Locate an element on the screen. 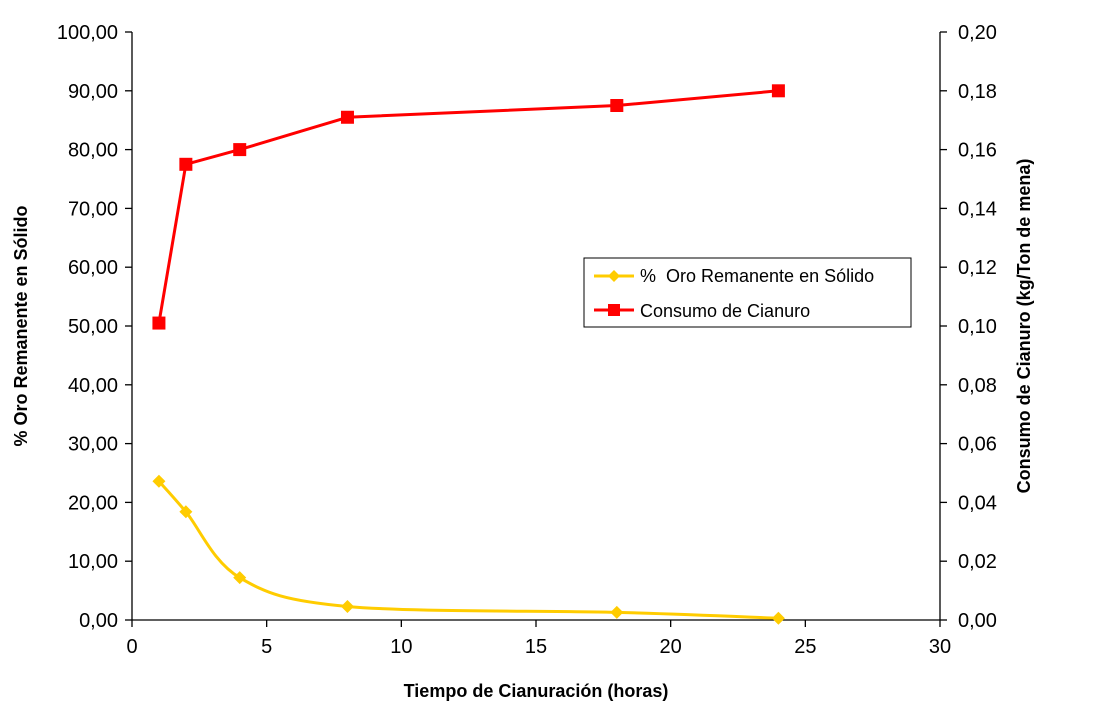 The height and width of the screenshot is (709, 1108). x-tick-label: 15 is located at coordinates (536, 647).